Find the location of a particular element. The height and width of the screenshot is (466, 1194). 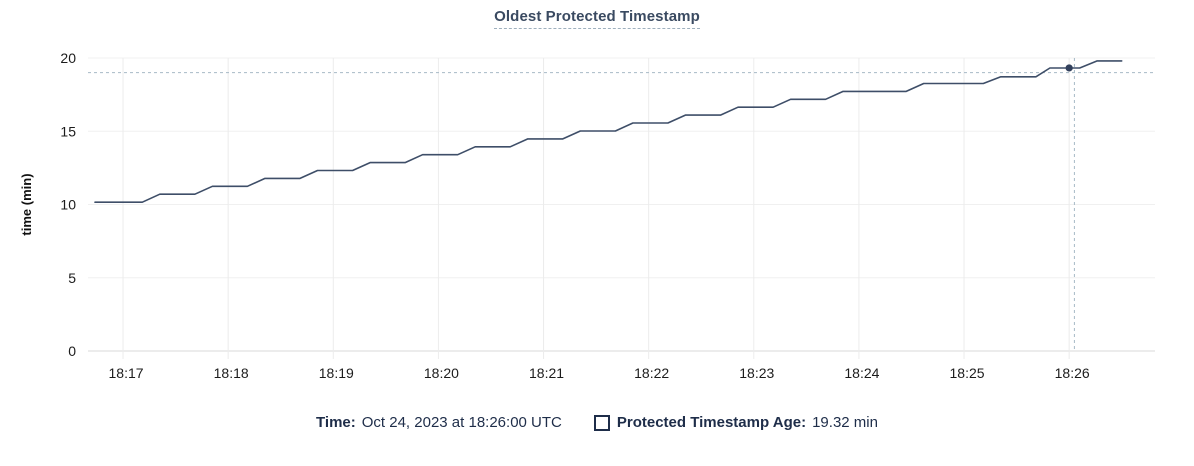

chart-title: Oldest Protected Timestamp is located at coordinates (597, 18).